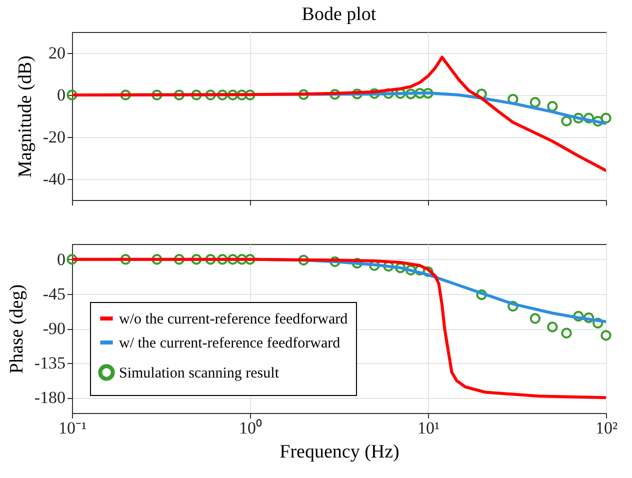  I want to click on x-tick-label: 10⁻¹, so click(72, 428).